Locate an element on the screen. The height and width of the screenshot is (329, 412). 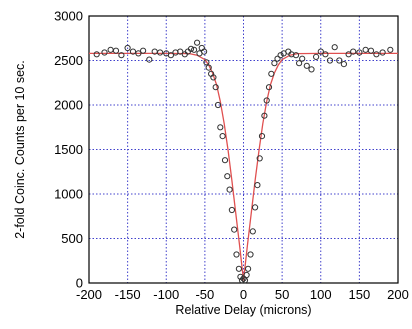
y-axis-label: 2-fold Coinc. Counts per 10 sec. is located at coordinates (20, 149).